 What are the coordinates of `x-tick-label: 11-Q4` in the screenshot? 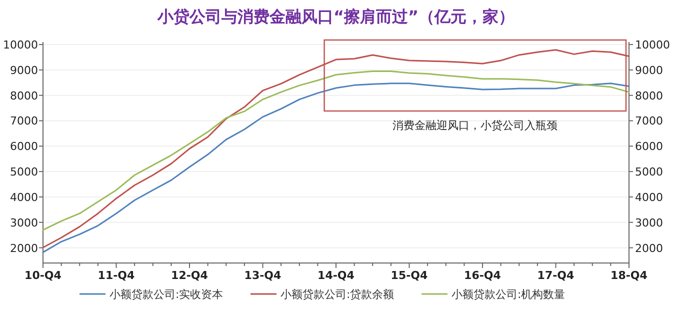 It's located at (117, 275).